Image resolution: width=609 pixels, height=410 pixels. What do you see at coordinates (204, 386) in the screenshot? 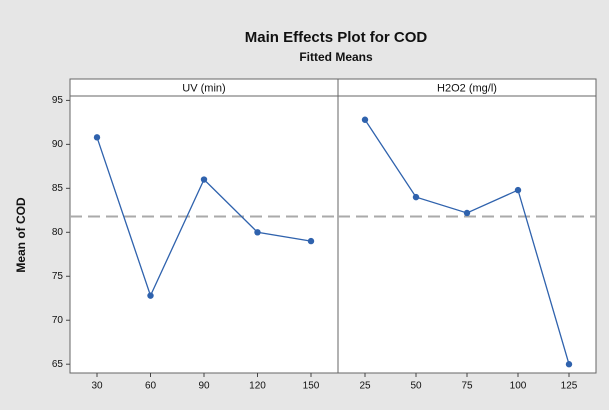
I see `x-tick-label: 90` at bounding box center [204, 386].